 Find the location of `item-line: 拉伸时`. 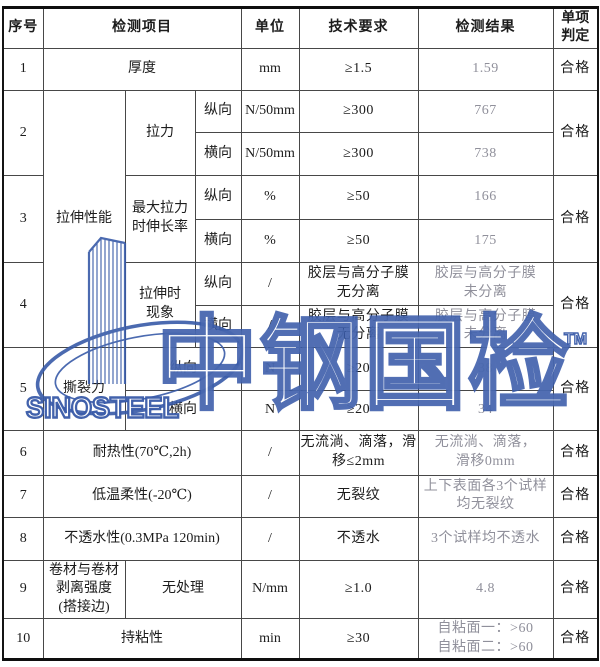

item-line: 拉伸时 is located at coordinates (160, 295).